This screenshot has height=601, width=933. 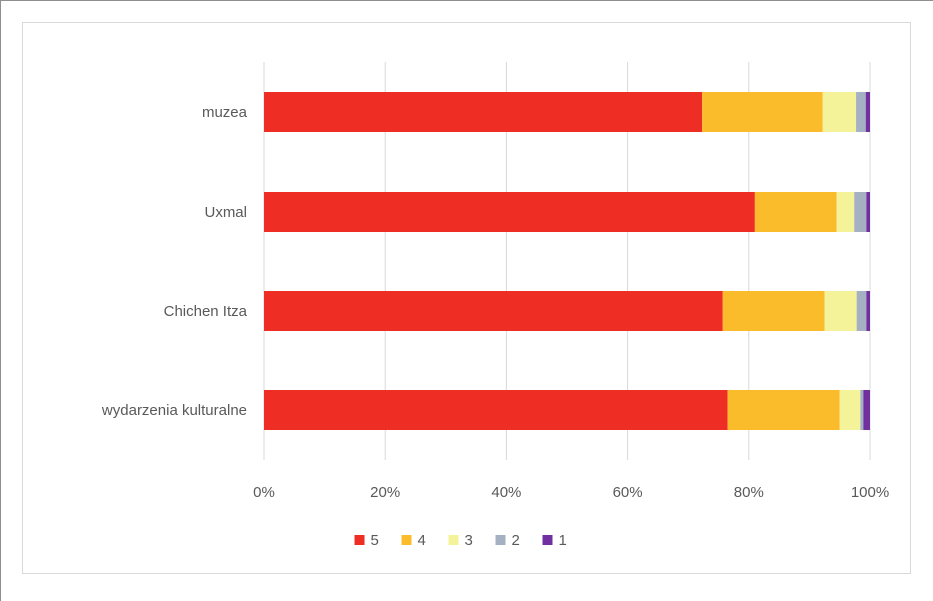 What do you see at coordinates (571, 492) in the screenshot?
I see `x-axis-tick-labels: 0% 20% 40% 60% 80% 100%` at bounding box center [571, 492].